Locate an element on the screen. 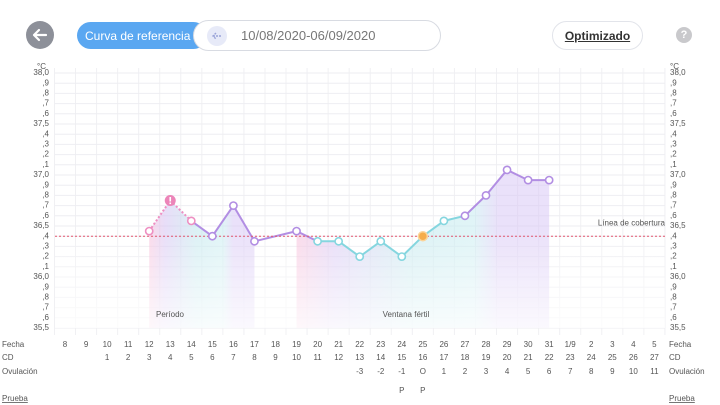 This screenshot has width=720, height=405. cycle-day: 26 is located at coordinates (633, 357).